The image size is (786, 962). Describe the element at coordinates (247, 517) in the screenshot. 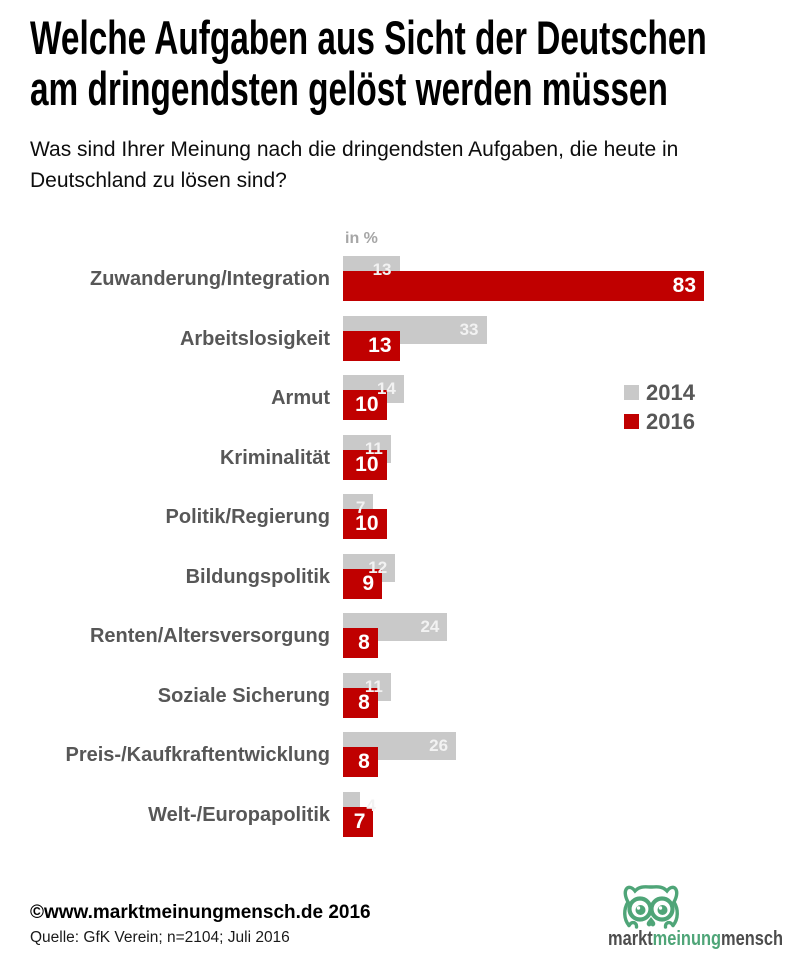

I see `category-label: Politik/Regierung` at that location.